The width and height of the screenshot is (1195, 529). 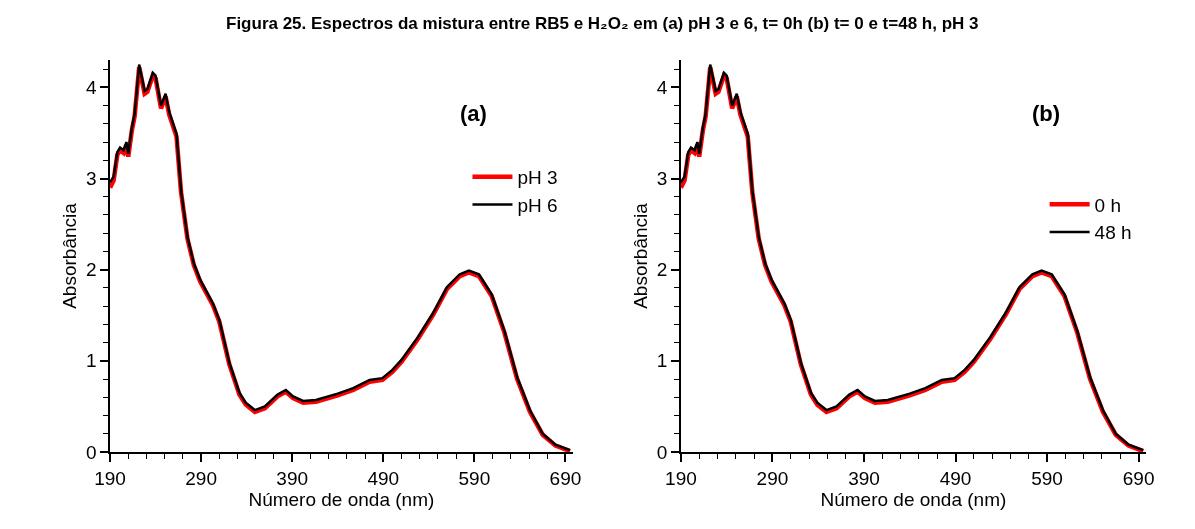 What do you see at coordinates (1108, 205) in the screenshot?
I see `legend-label: 0 h` at bounding box center [1108, 205].